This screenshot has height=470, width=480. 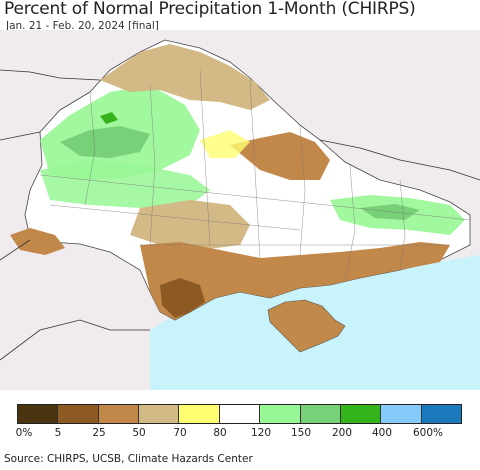 I want to click on legend-label: 25, so click(x=99, y=433).